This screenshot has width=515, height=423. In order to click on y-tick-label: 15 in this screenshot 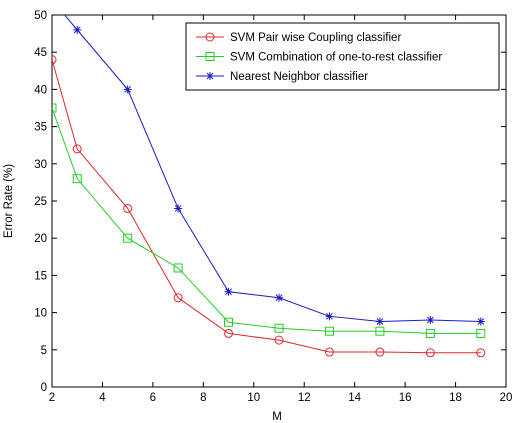, I will do `click(40, 276)`.